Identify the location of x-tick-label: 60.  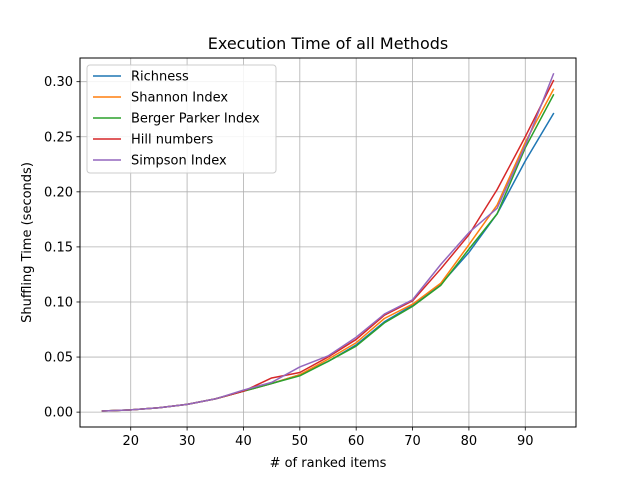
(356, 441).